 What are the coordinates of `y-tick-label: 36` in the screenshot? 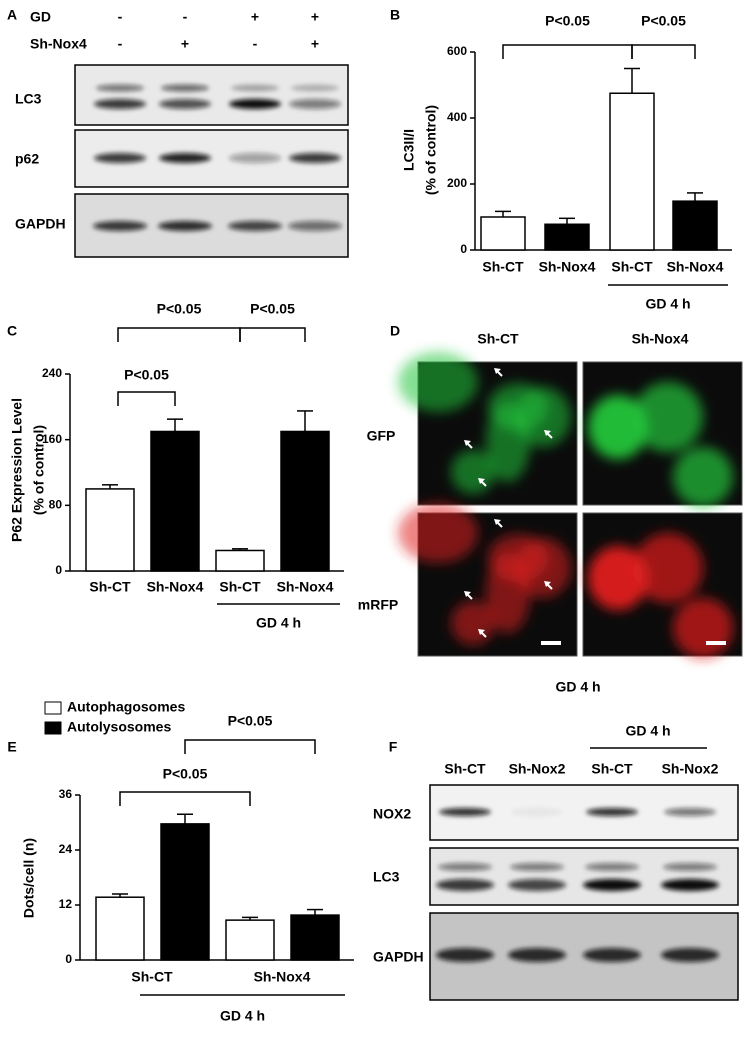 It's located at (66, 794).